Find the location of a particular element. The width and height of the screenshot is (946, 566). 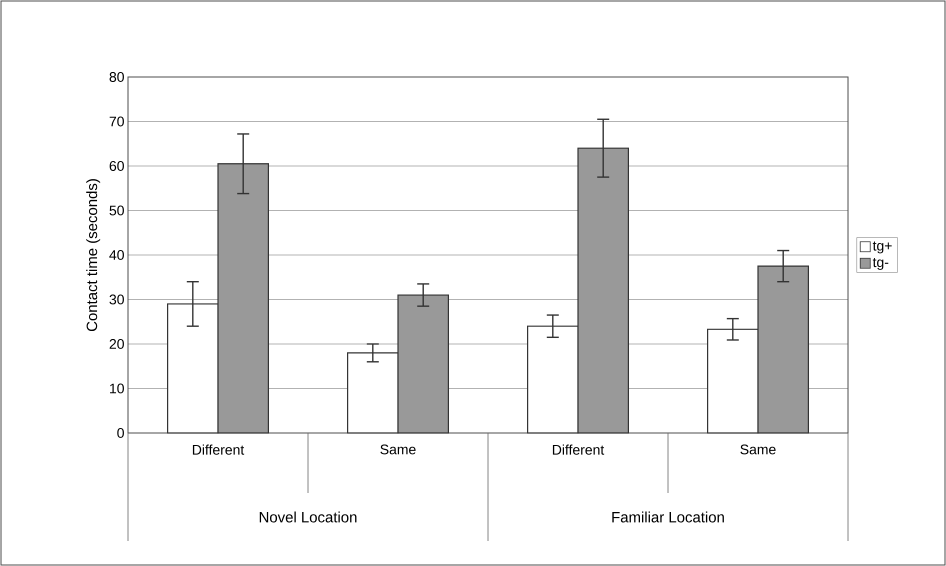

y-tick-label: 10 is located at coordinates (117, 389).